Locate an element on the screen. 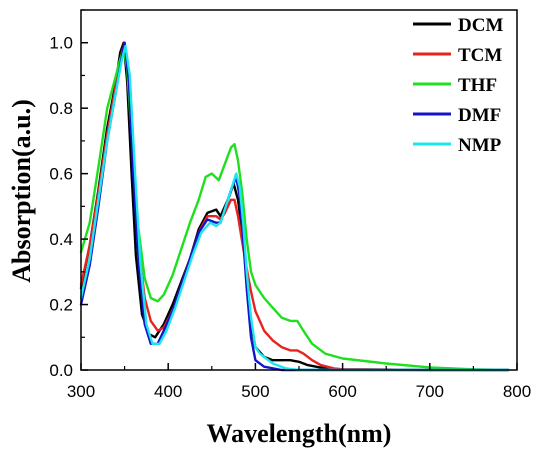 The width and height of the screenshot is (550, 457). y-tick-label: 1.0 is located at coordinates (61, 43).